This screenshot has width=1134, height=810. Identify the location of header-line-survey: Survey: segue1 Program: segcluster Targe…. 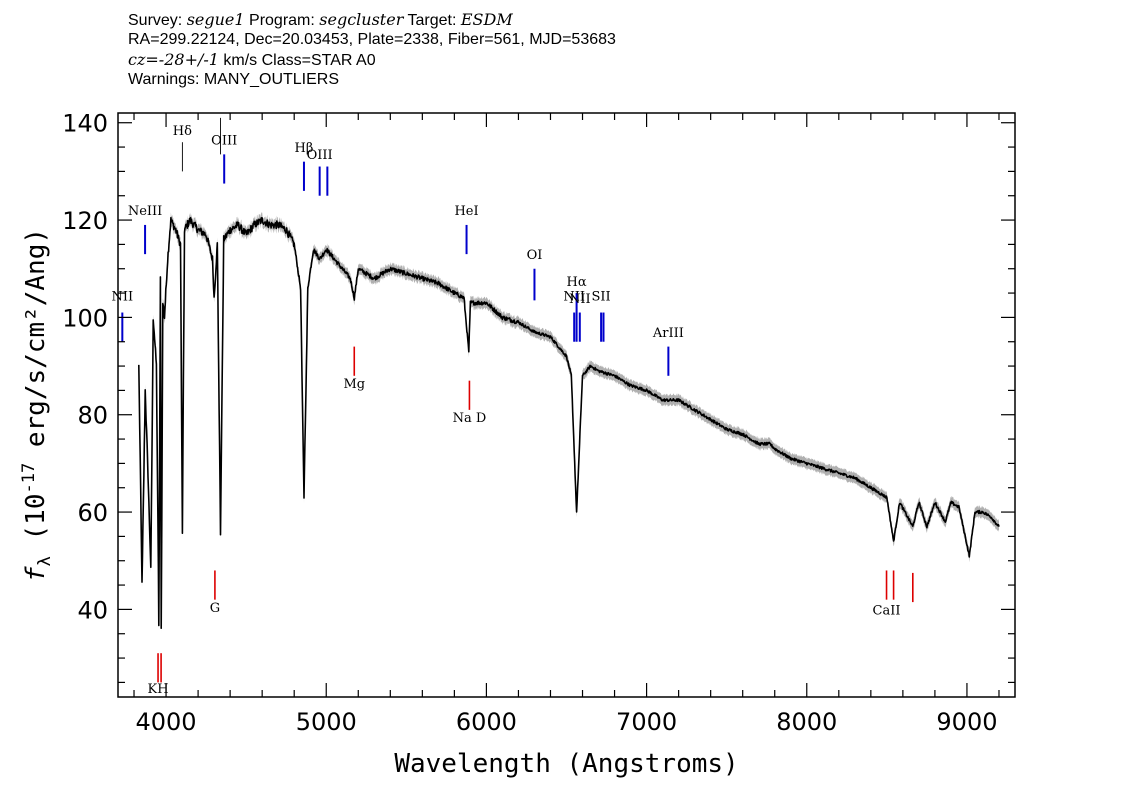
(578, 20).